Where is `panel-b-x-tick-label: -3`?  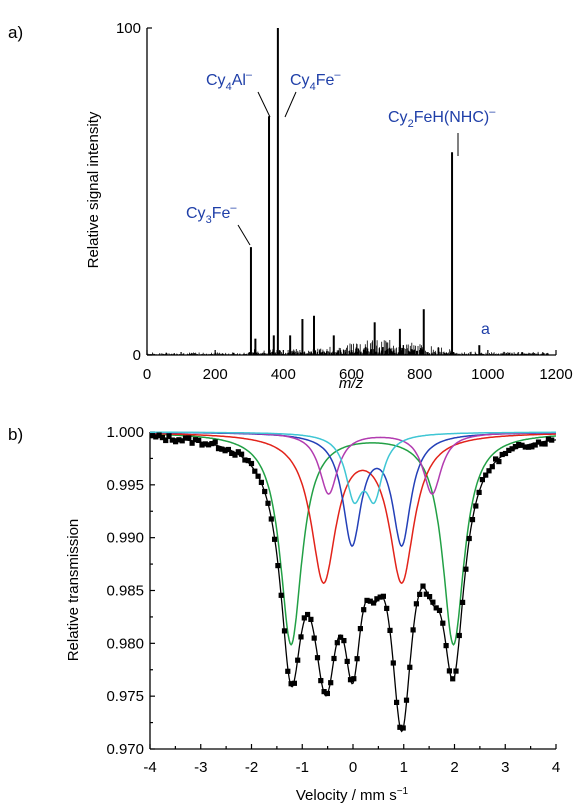 panel-b-x-tick-label: -3 is located at coordinates (200, 767).